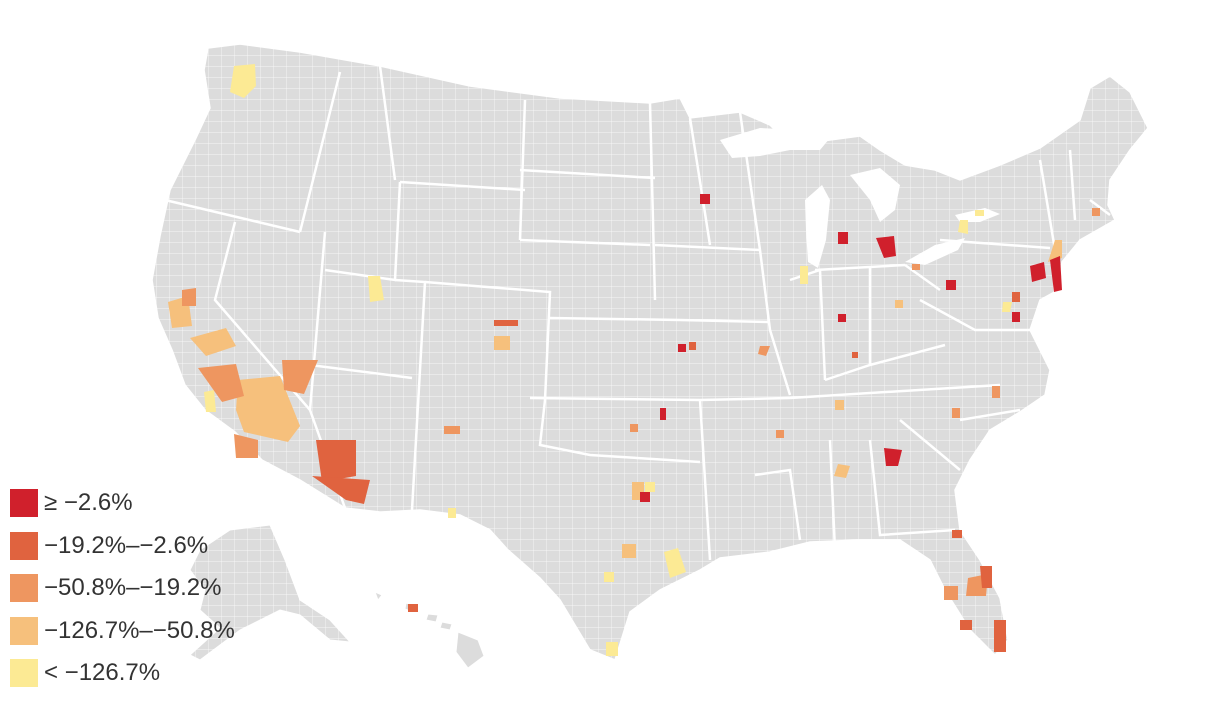  Describe the element at coordinates (429, 630) in the screenshot. I see `hawaii` at that location.